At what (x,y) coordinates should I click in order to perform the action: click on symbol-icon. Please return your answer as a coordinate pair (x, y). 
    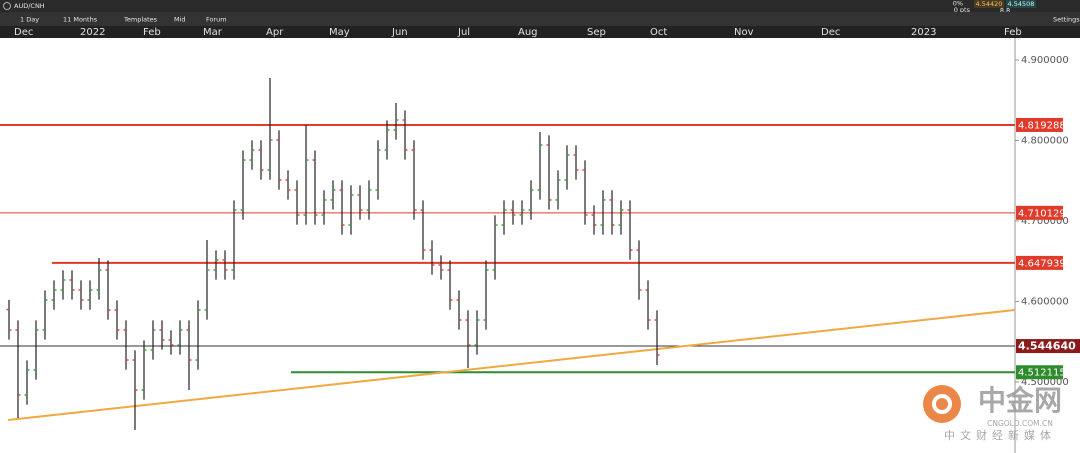
    Looking at the image, I should click on (7, 6).